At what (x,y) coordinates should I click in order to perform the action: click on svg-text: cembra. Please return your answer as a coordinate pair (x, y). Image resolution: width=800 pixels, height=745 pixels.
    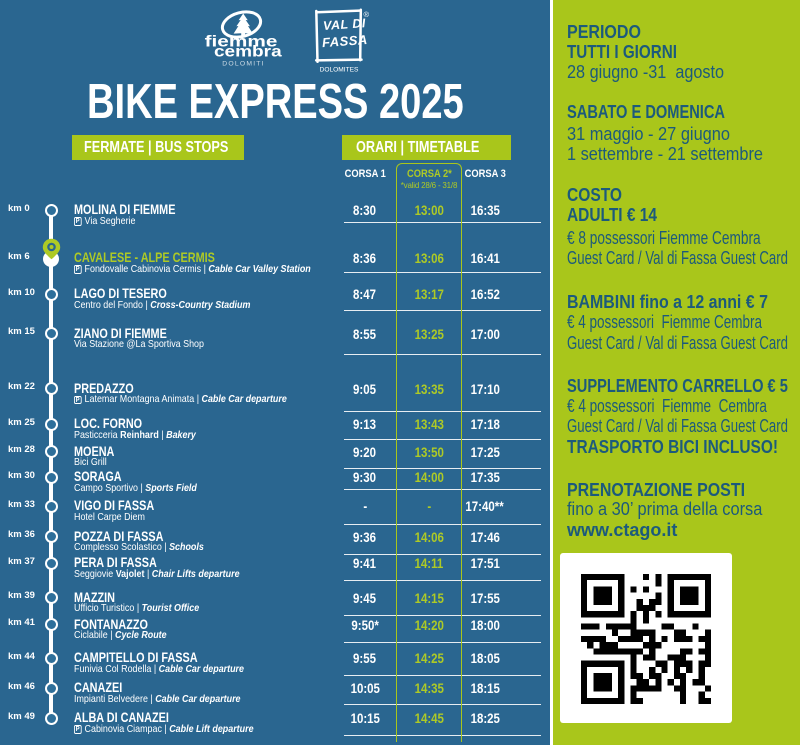
    Looking at the image, I should click on (248, 51).